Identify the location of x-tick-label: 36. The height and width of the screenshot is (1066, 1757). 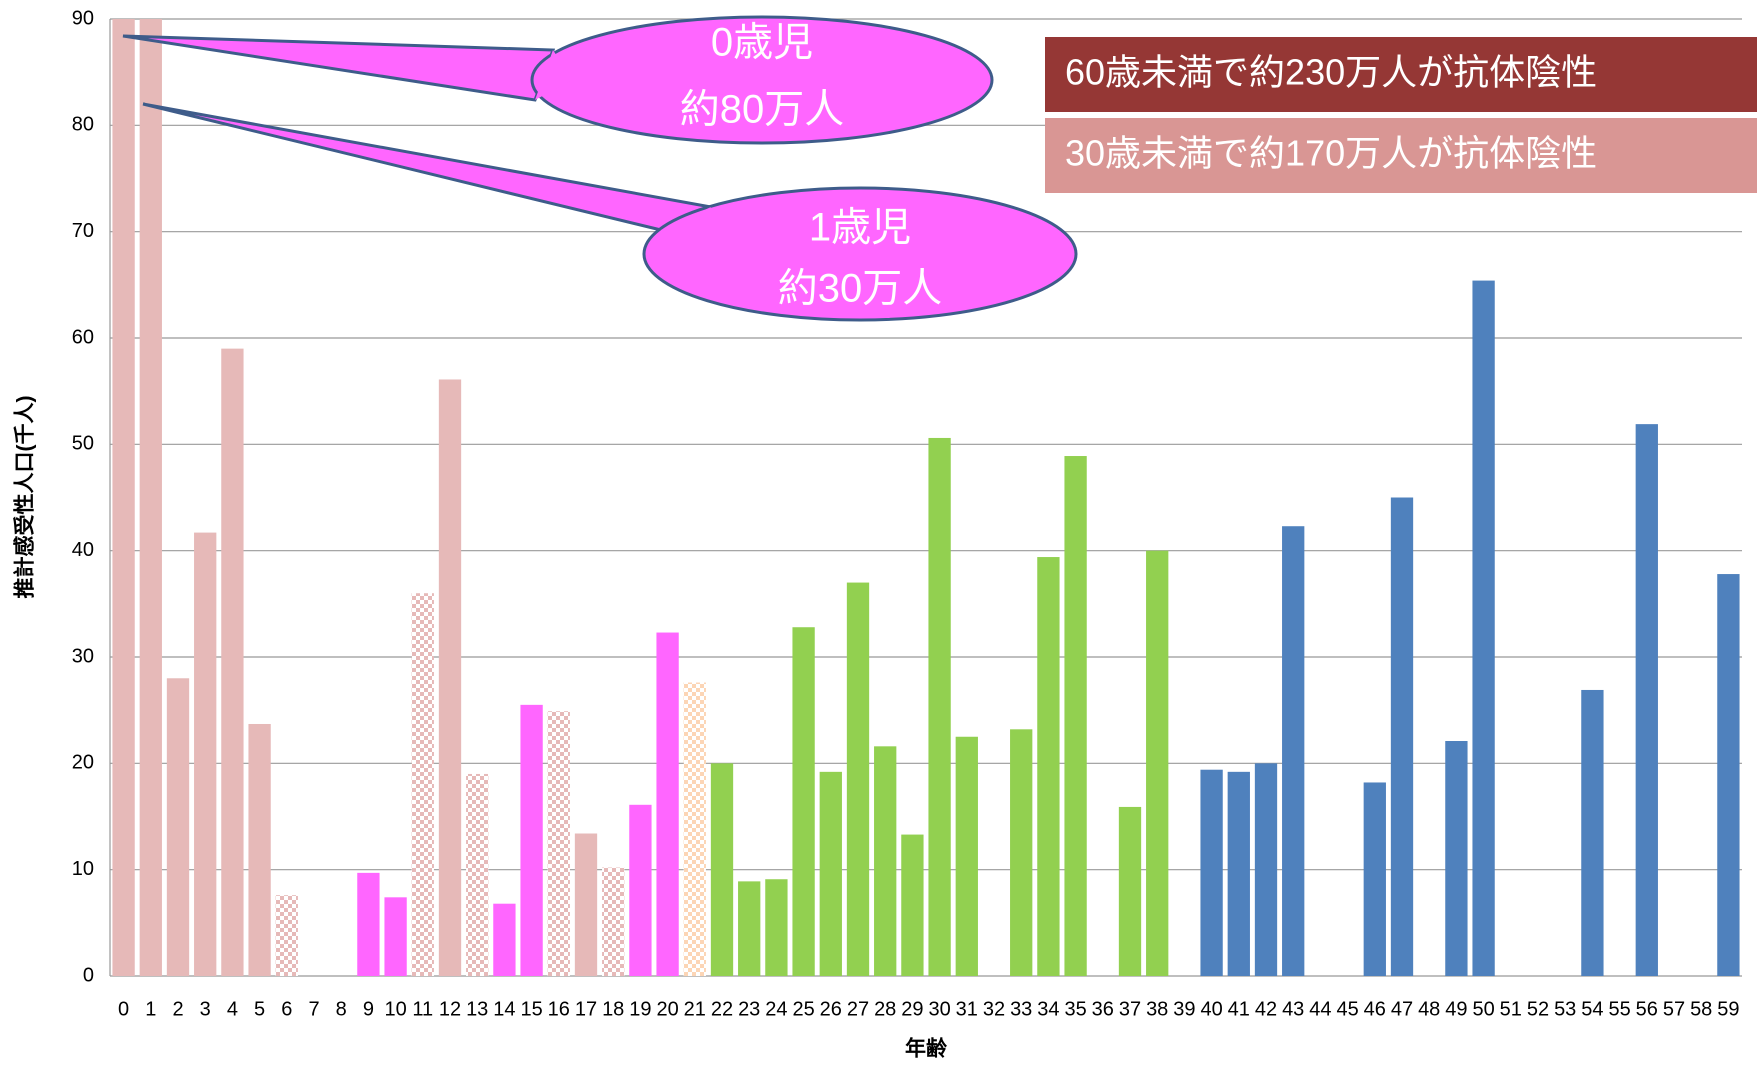
(1103, 1009).